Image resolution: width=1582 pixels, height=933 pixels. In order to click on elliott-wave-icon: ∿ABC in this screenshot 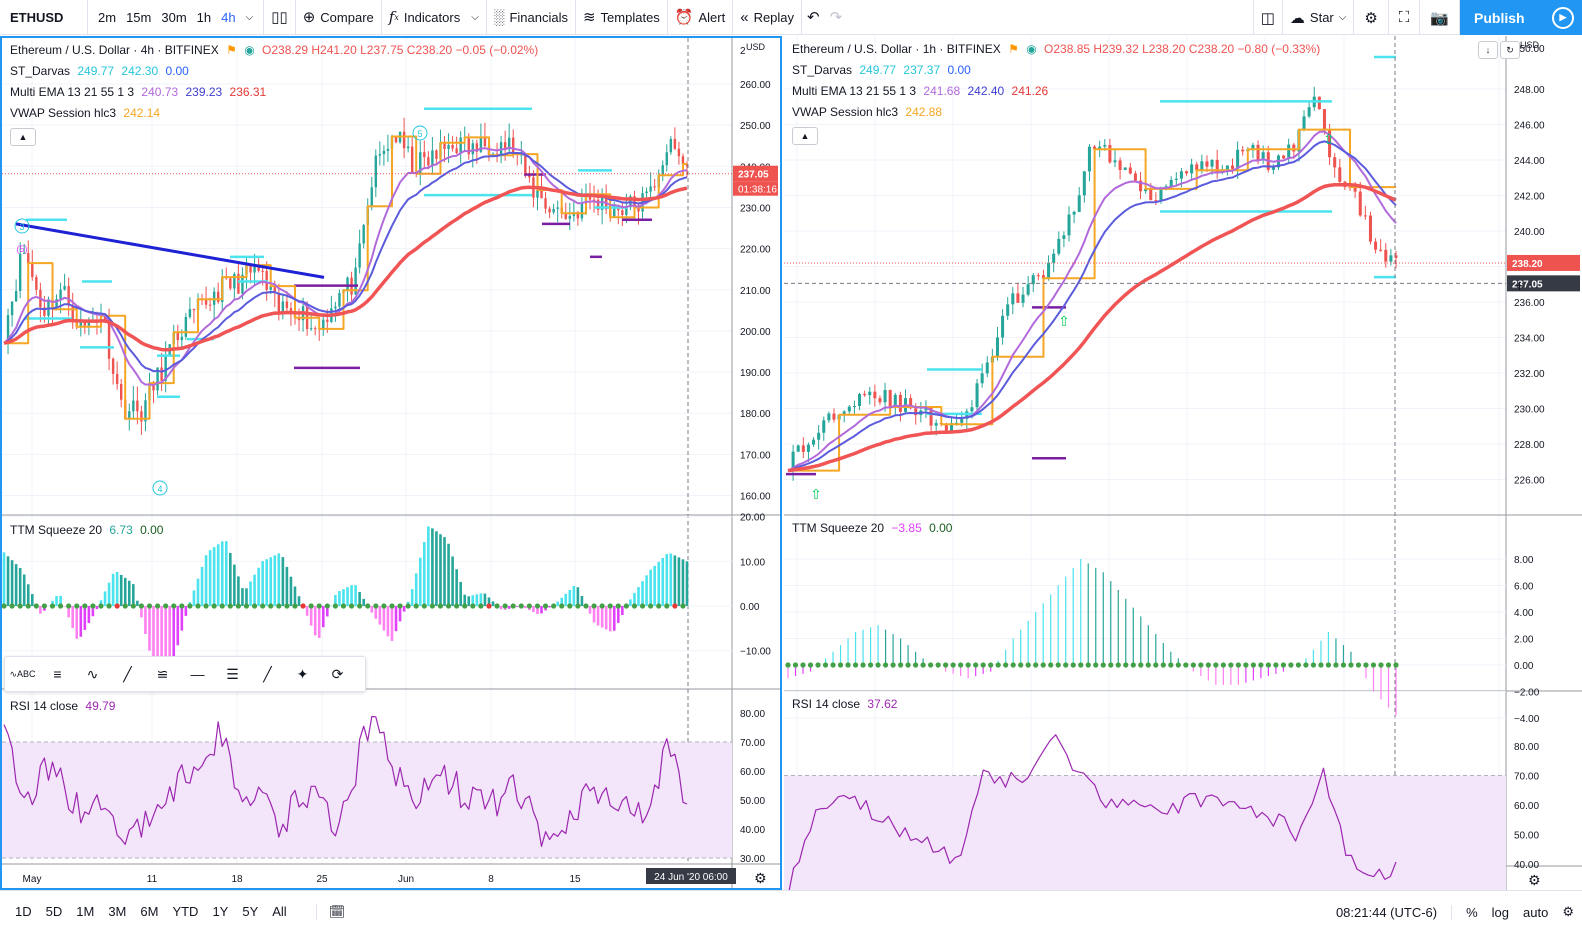, I will do `click(22, 673)`.